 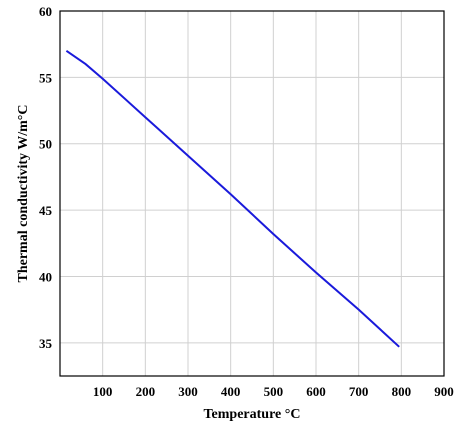 What do you see at coordinates (402, 391) in the screenshot?
I see `x-tick-label: 800` at bounding box center [402, 391].